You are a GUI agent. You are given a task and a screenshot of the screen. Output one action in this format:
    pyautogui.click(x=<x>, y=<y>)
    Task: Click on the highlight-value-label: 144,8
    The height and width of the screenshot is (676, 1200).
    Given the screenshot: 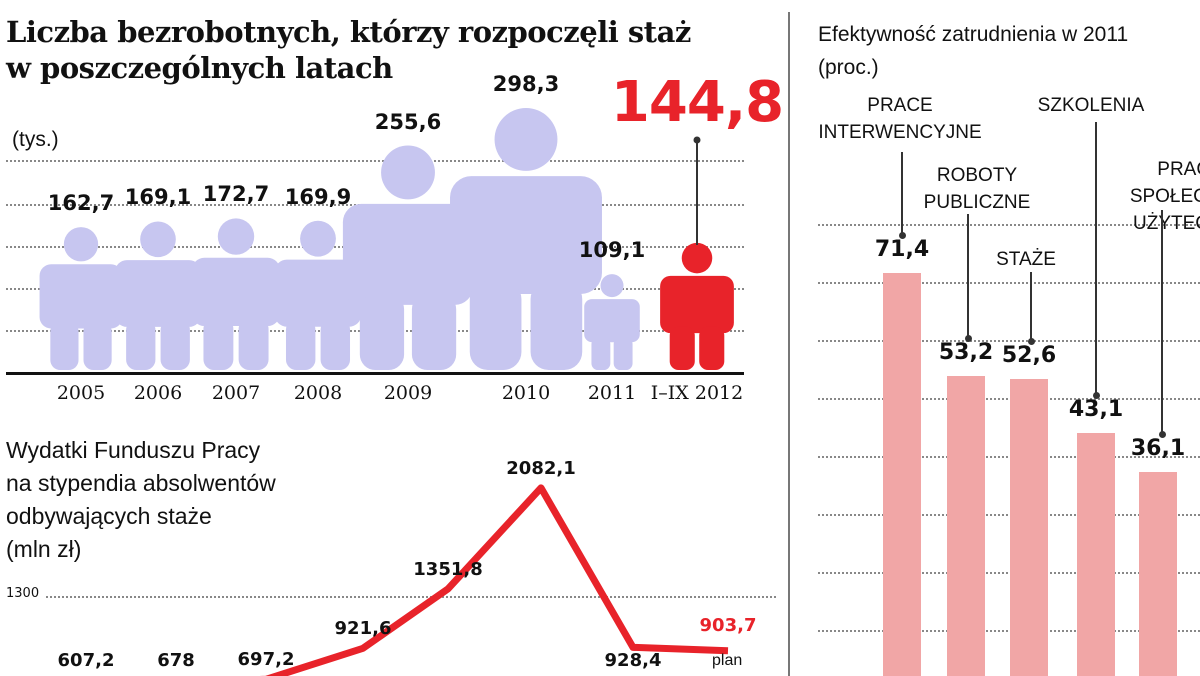 What is the action you would take?
    pyautogui.click(x=697, y=102)
    